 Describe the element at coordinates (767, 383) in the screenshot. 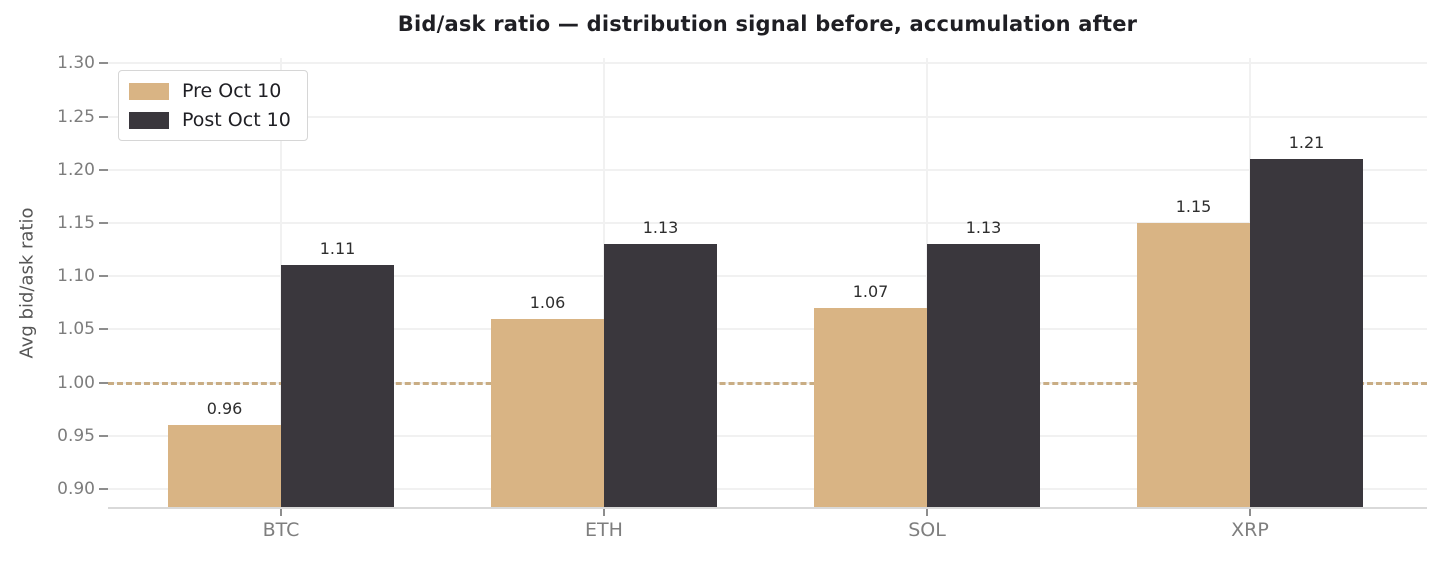

I see `baseline-1.00-dashed-line` at that location.